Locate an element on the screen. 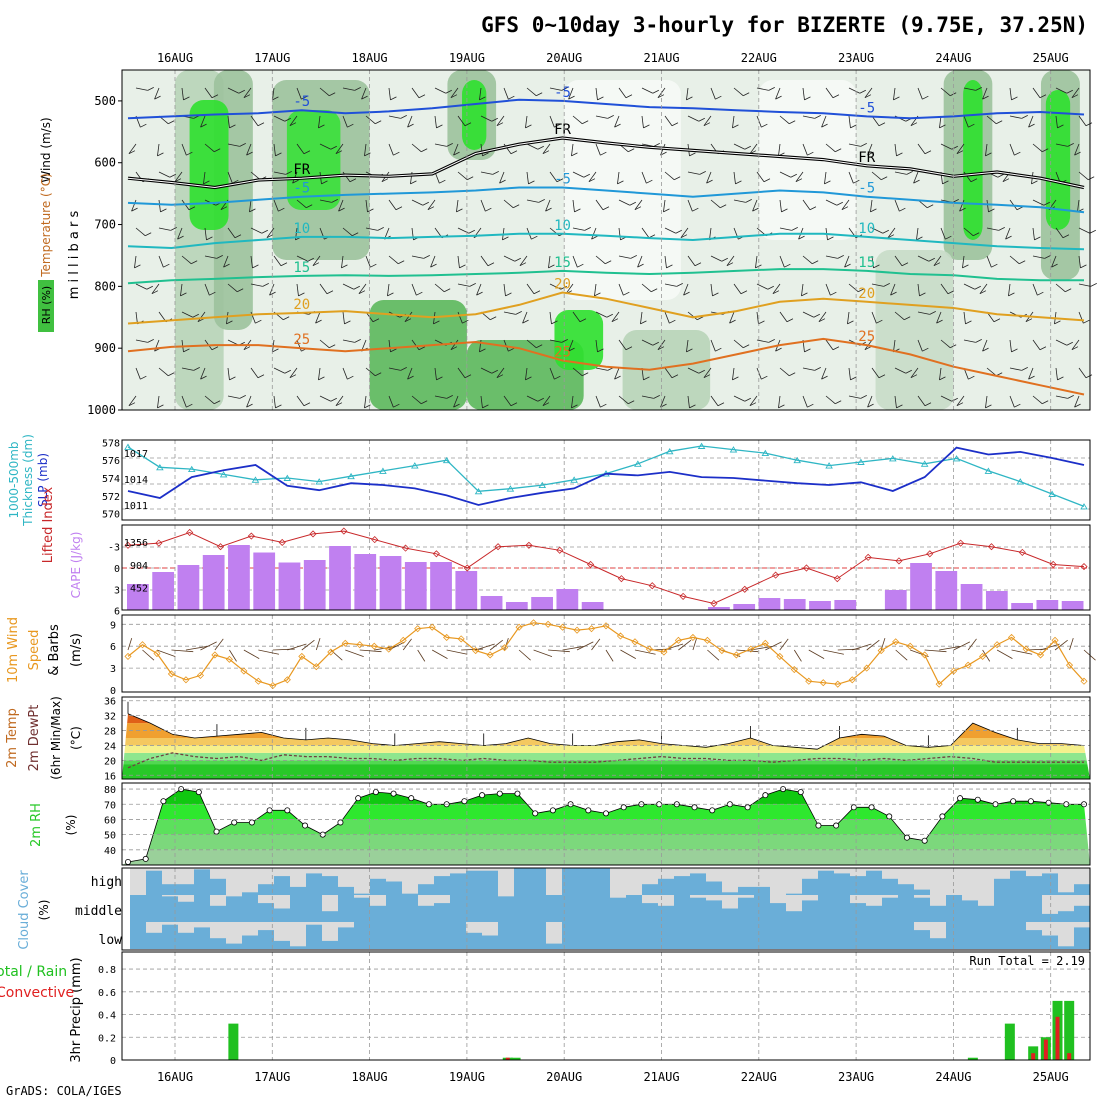 This screenshot has height=1100, width=1100. temperature-tick: 36 is located at coordinates (110, 702).